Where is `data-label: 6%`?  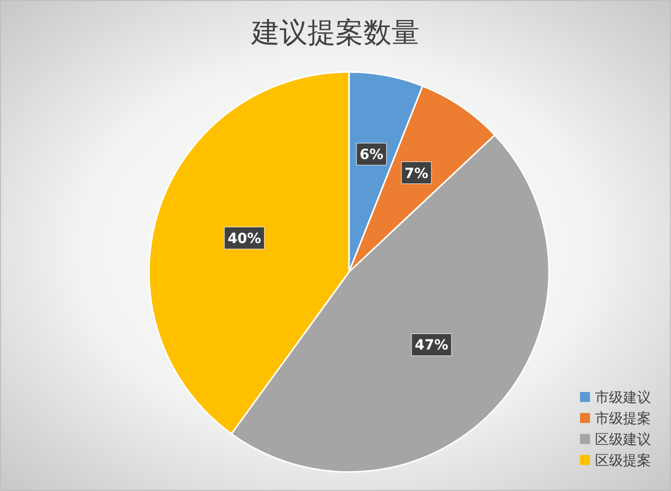
data-label: 6% is located at coordinates (372, 155).